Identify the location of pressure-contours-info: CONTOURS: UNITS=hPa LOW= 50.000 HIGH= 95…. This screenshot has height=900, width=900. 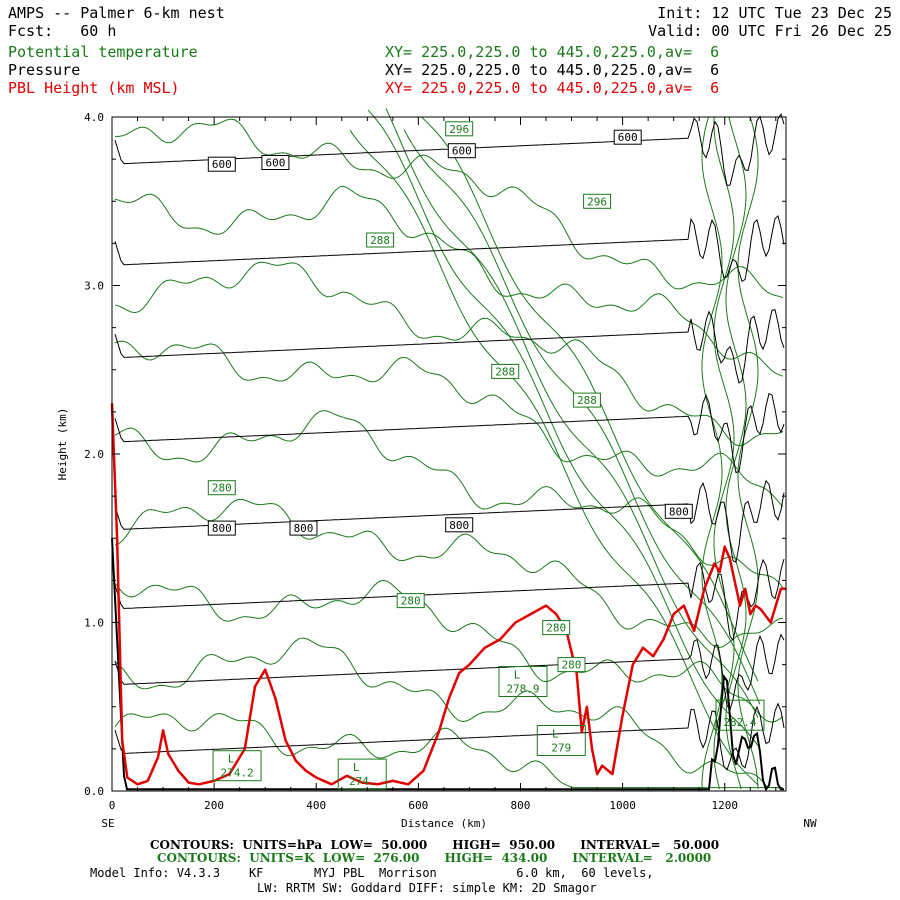
(434, 845).